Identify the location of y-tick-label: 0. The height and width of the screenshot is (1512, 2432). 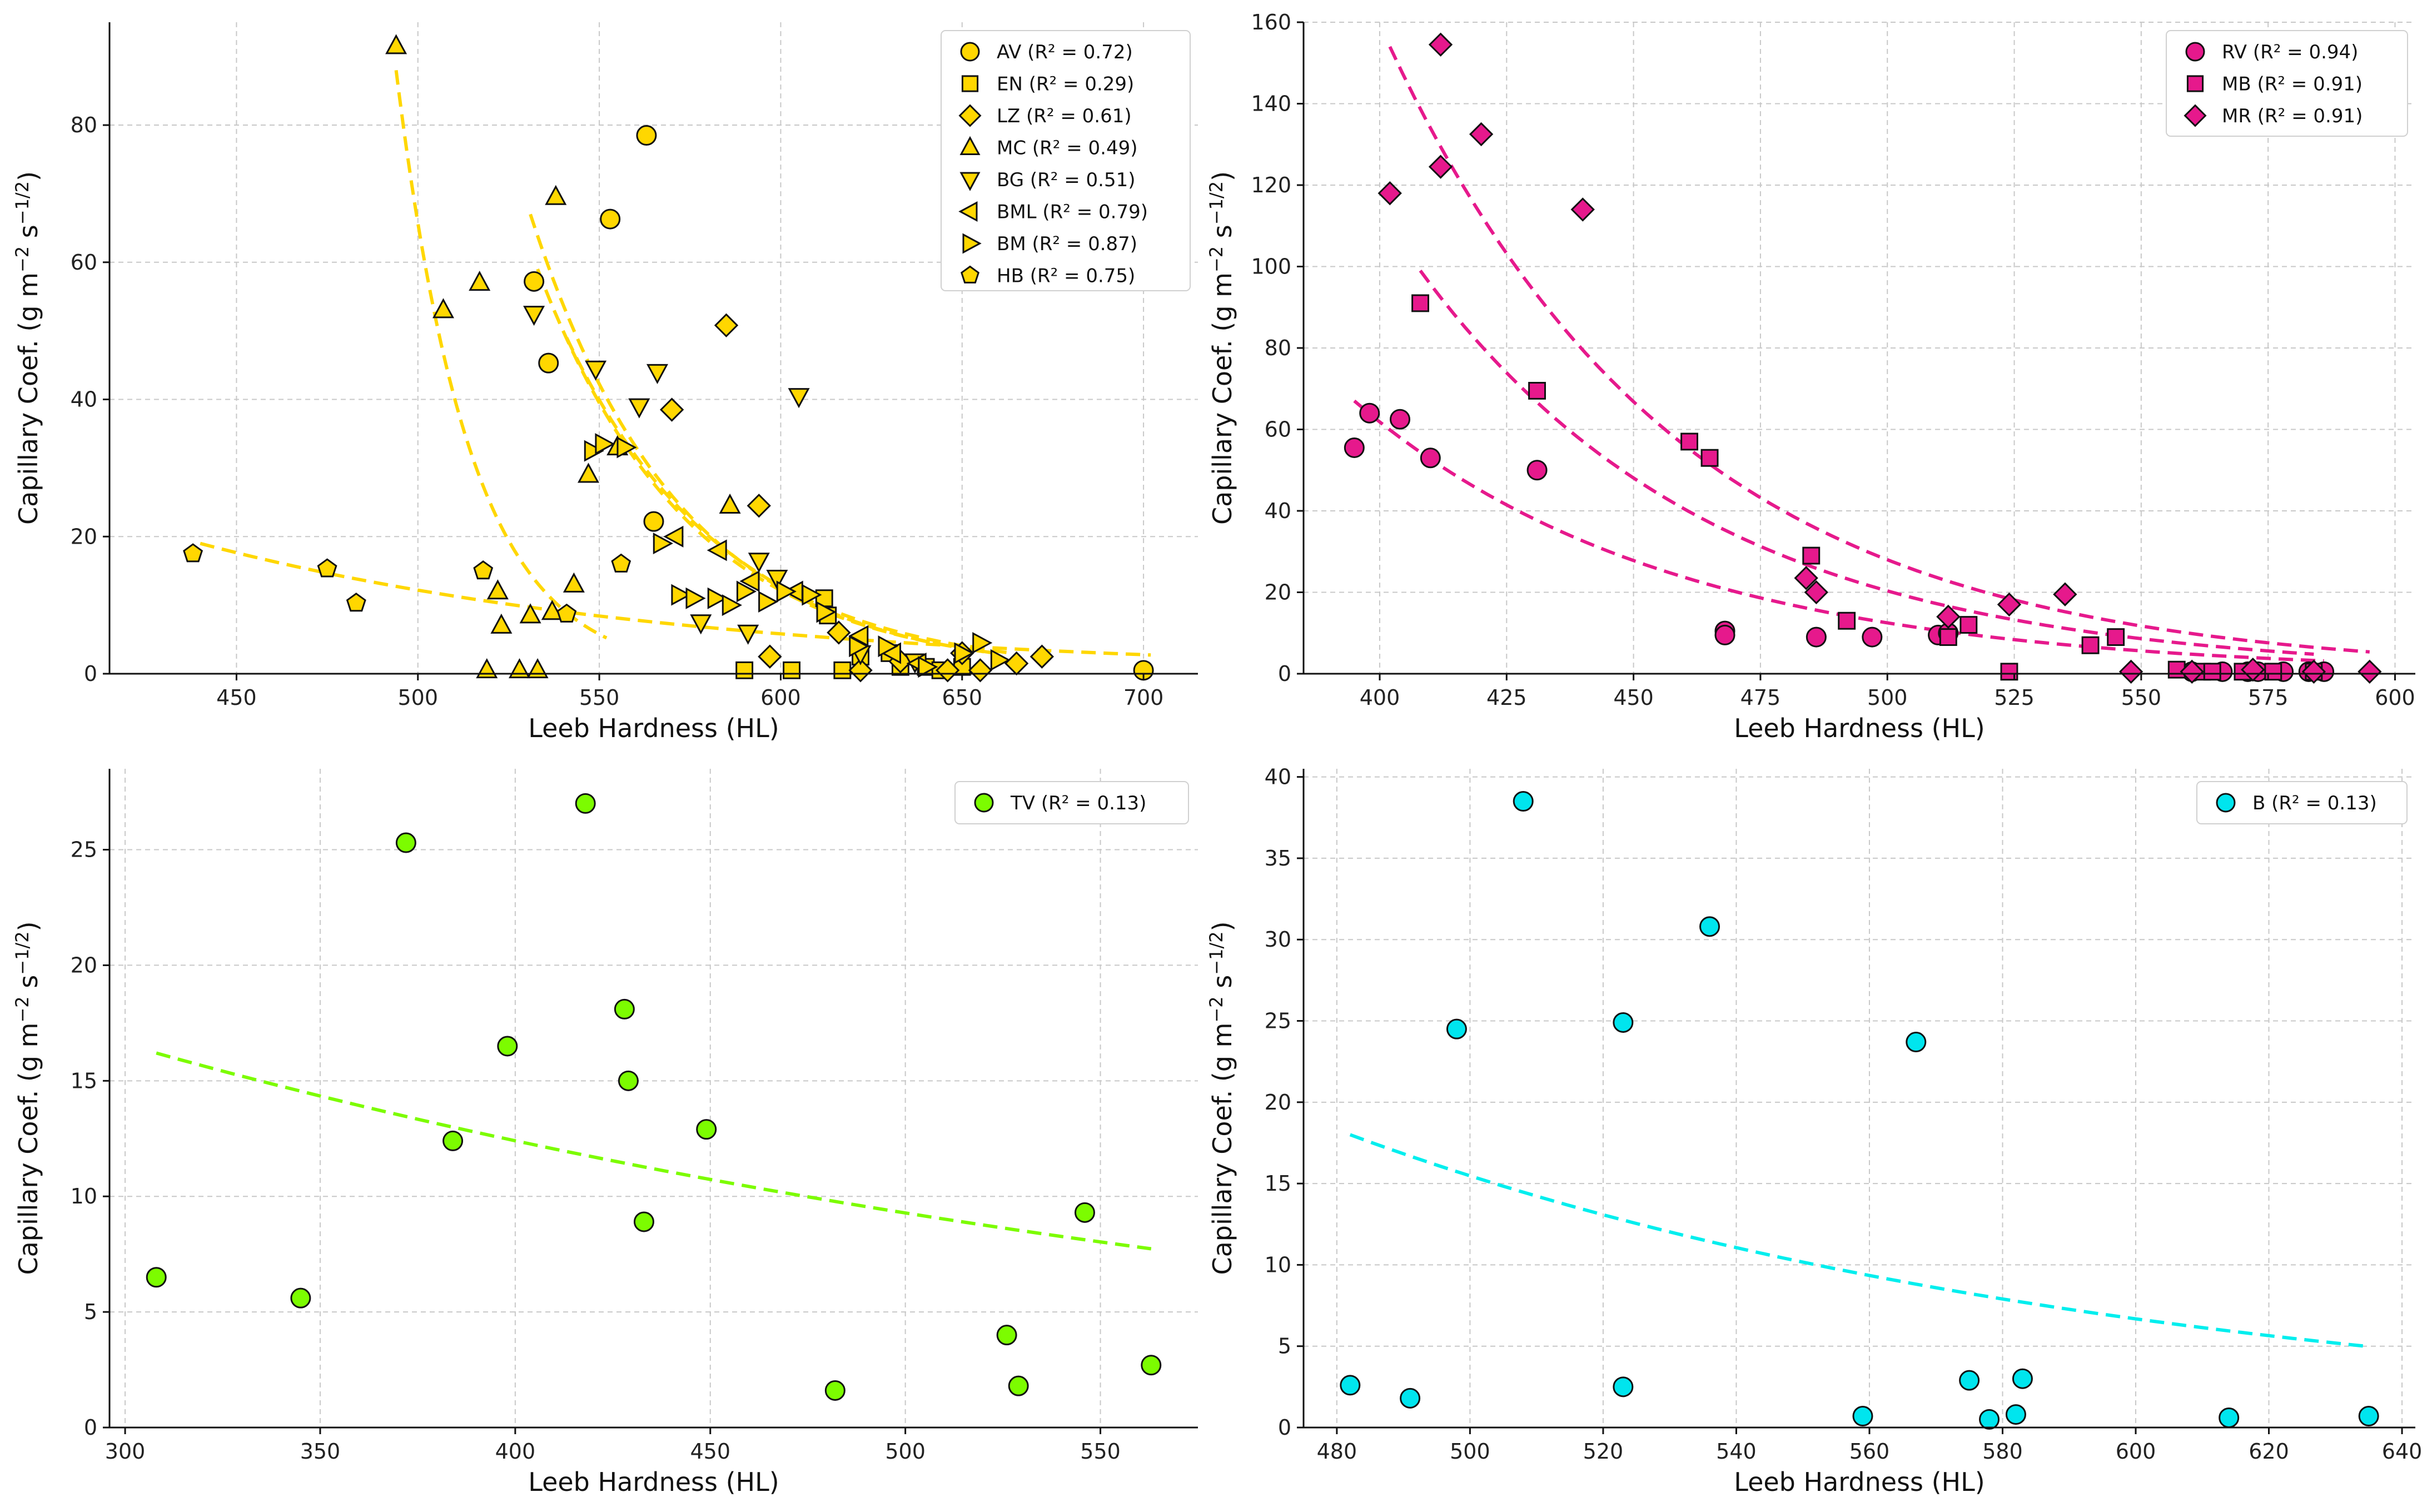
(90, 674).